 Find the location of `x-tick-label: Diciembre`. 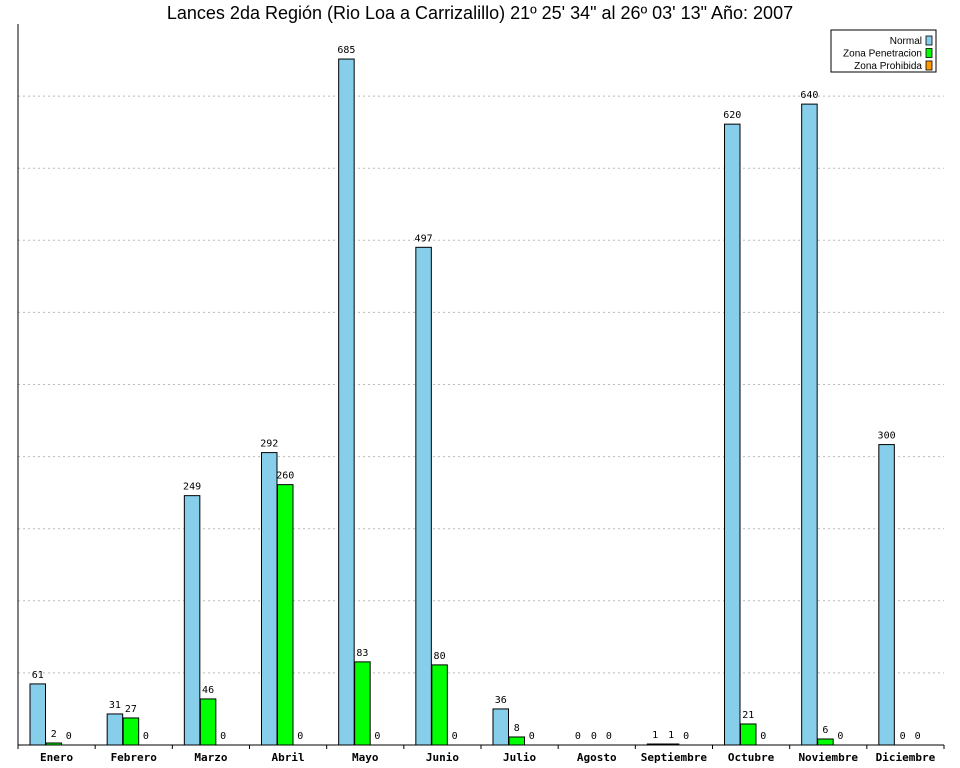

x-tick-label: Diciembre is located at coordinates (906, 757).